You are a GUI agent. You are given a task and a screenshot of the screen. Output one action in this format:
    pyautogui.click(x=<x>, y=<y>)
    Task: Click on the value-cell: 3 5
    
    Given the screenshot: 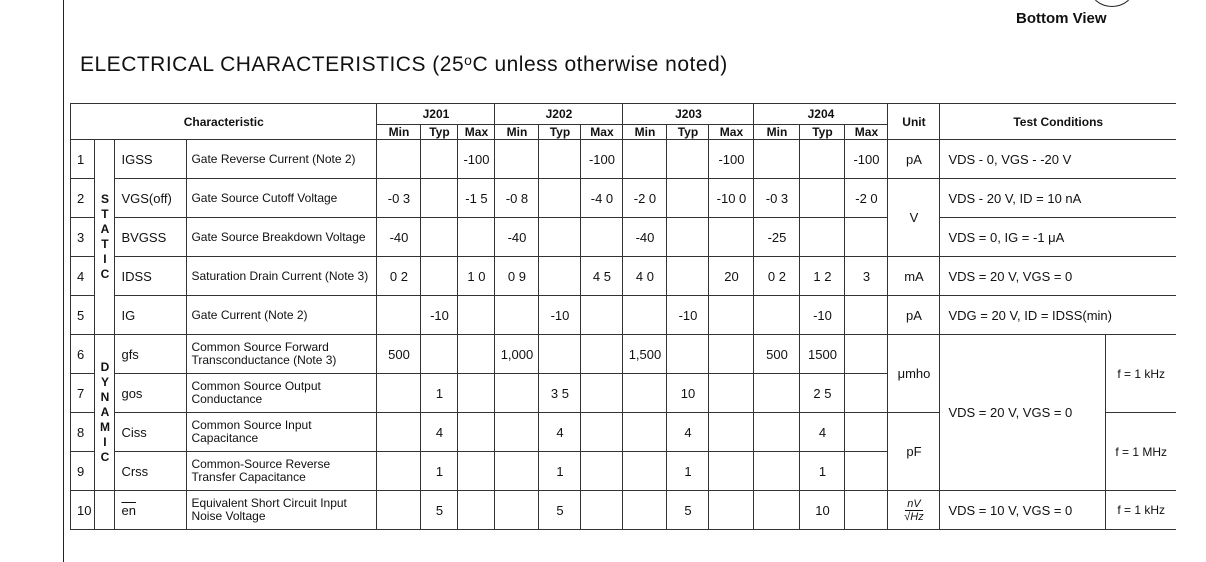 What is the action you would take?
    pyautogui.click(x=560, y=393)
    